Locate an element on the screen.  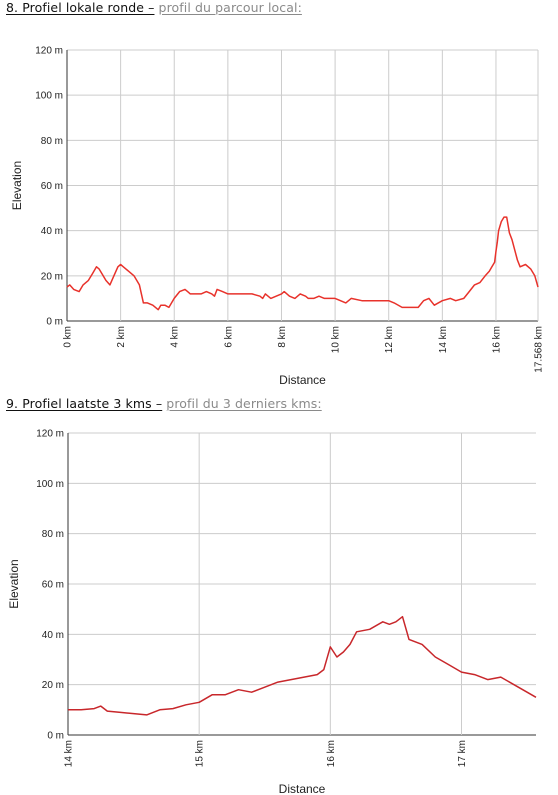
x-tick-label: 17.568 km is located at coordinates (539, 349).